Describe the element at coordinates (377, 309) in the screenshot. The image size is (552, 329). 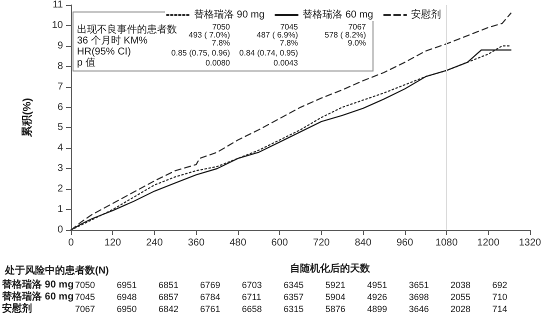
I see `text: 4899` at that location.